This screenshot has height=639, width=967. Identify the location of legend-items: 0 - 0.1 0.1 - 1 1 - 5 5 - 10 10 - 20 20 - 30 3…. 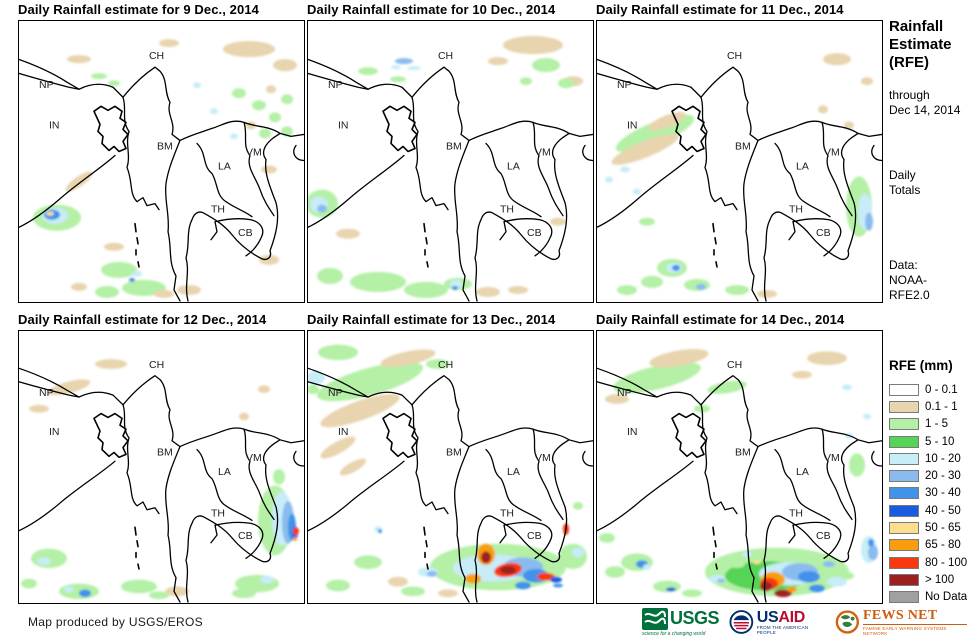
(928, 493).